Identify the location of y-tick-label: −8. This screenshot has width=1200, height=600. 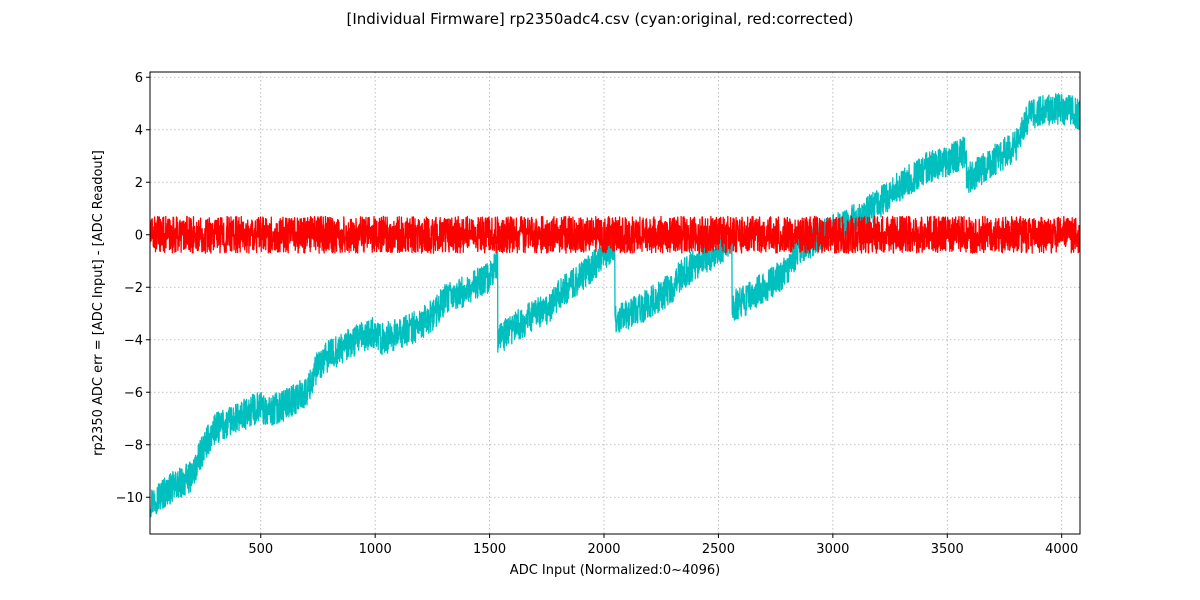
(133, 445).